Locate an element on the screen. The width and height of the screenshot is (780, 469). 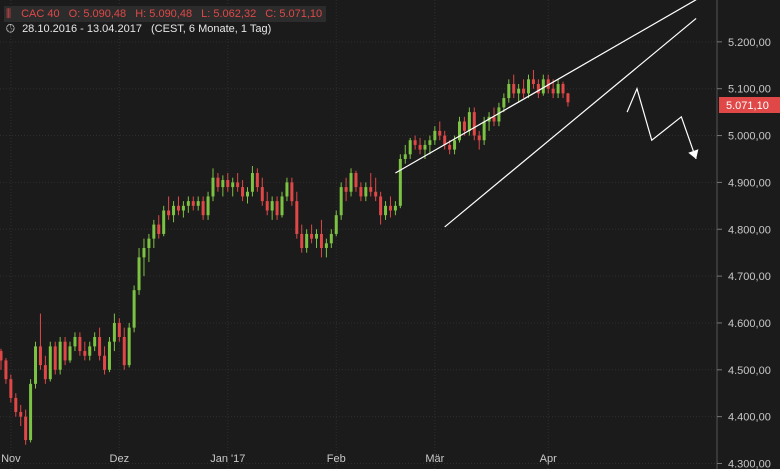
candles-icon: ⫼ is located at coordinates (9, 14).